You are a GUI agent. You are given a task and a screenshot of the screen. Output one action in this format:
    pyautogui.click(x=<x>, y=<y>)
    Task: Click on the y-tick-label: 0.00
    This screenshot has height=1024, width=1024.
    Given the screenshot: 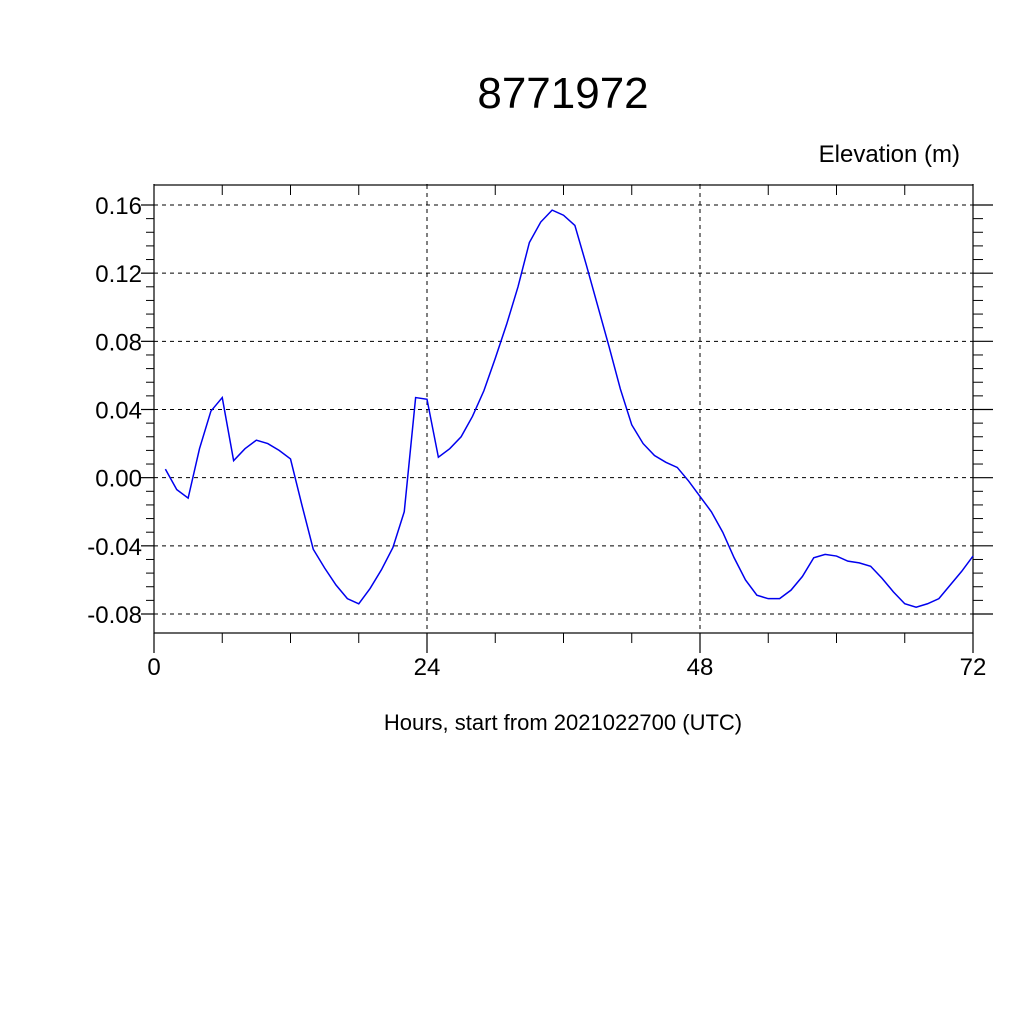 What is the action you would take?
    pyautogui.click(x=118, y=479)
    